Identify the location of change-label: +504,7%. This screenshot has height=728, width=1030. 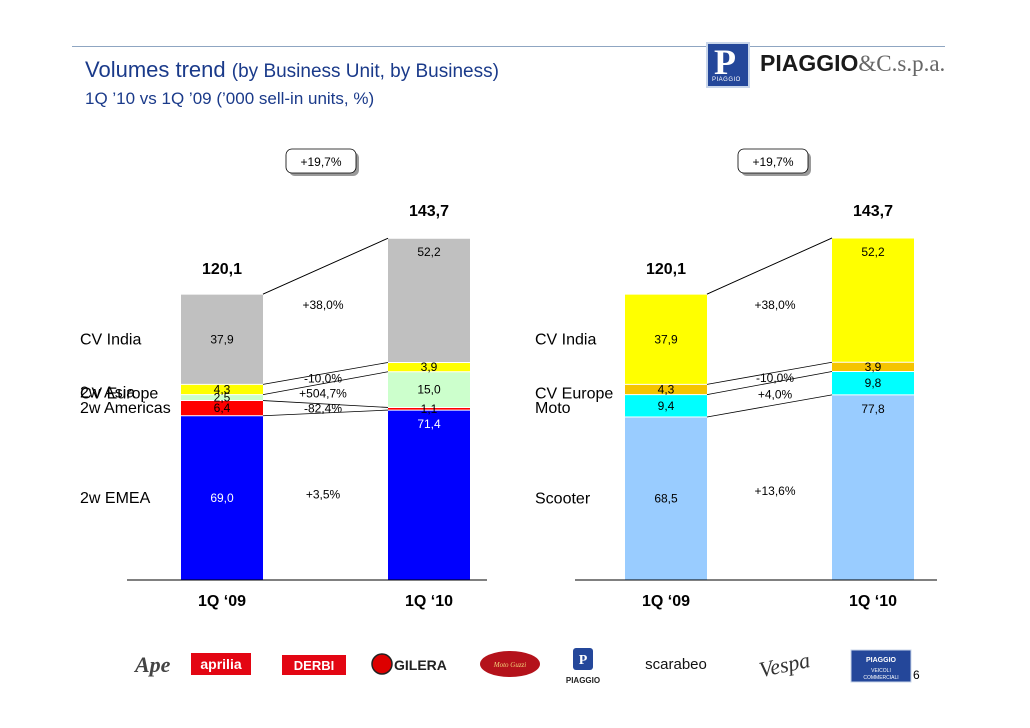
(323, 394).